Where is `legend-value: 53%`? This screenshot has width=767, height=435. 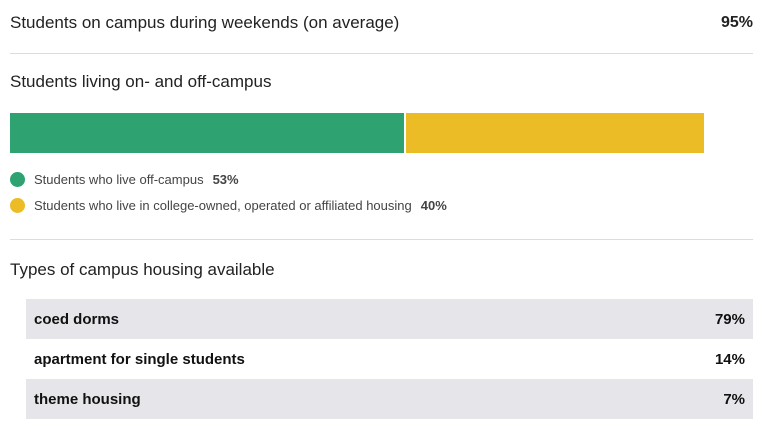
legend-value: 53% is located at coordinates (225, 179).